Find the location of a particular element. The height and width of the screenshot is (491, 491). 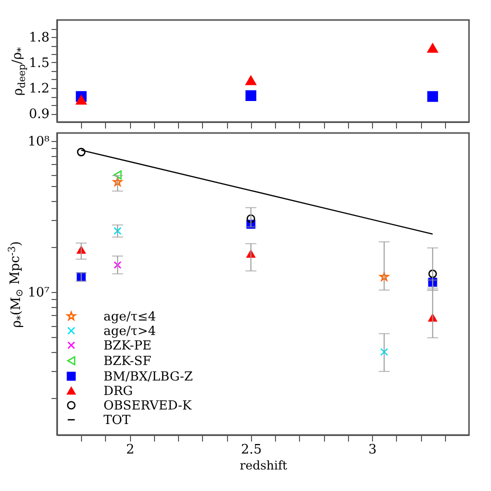

legend-label: BZK-PE is located at coordinates (128, 344).